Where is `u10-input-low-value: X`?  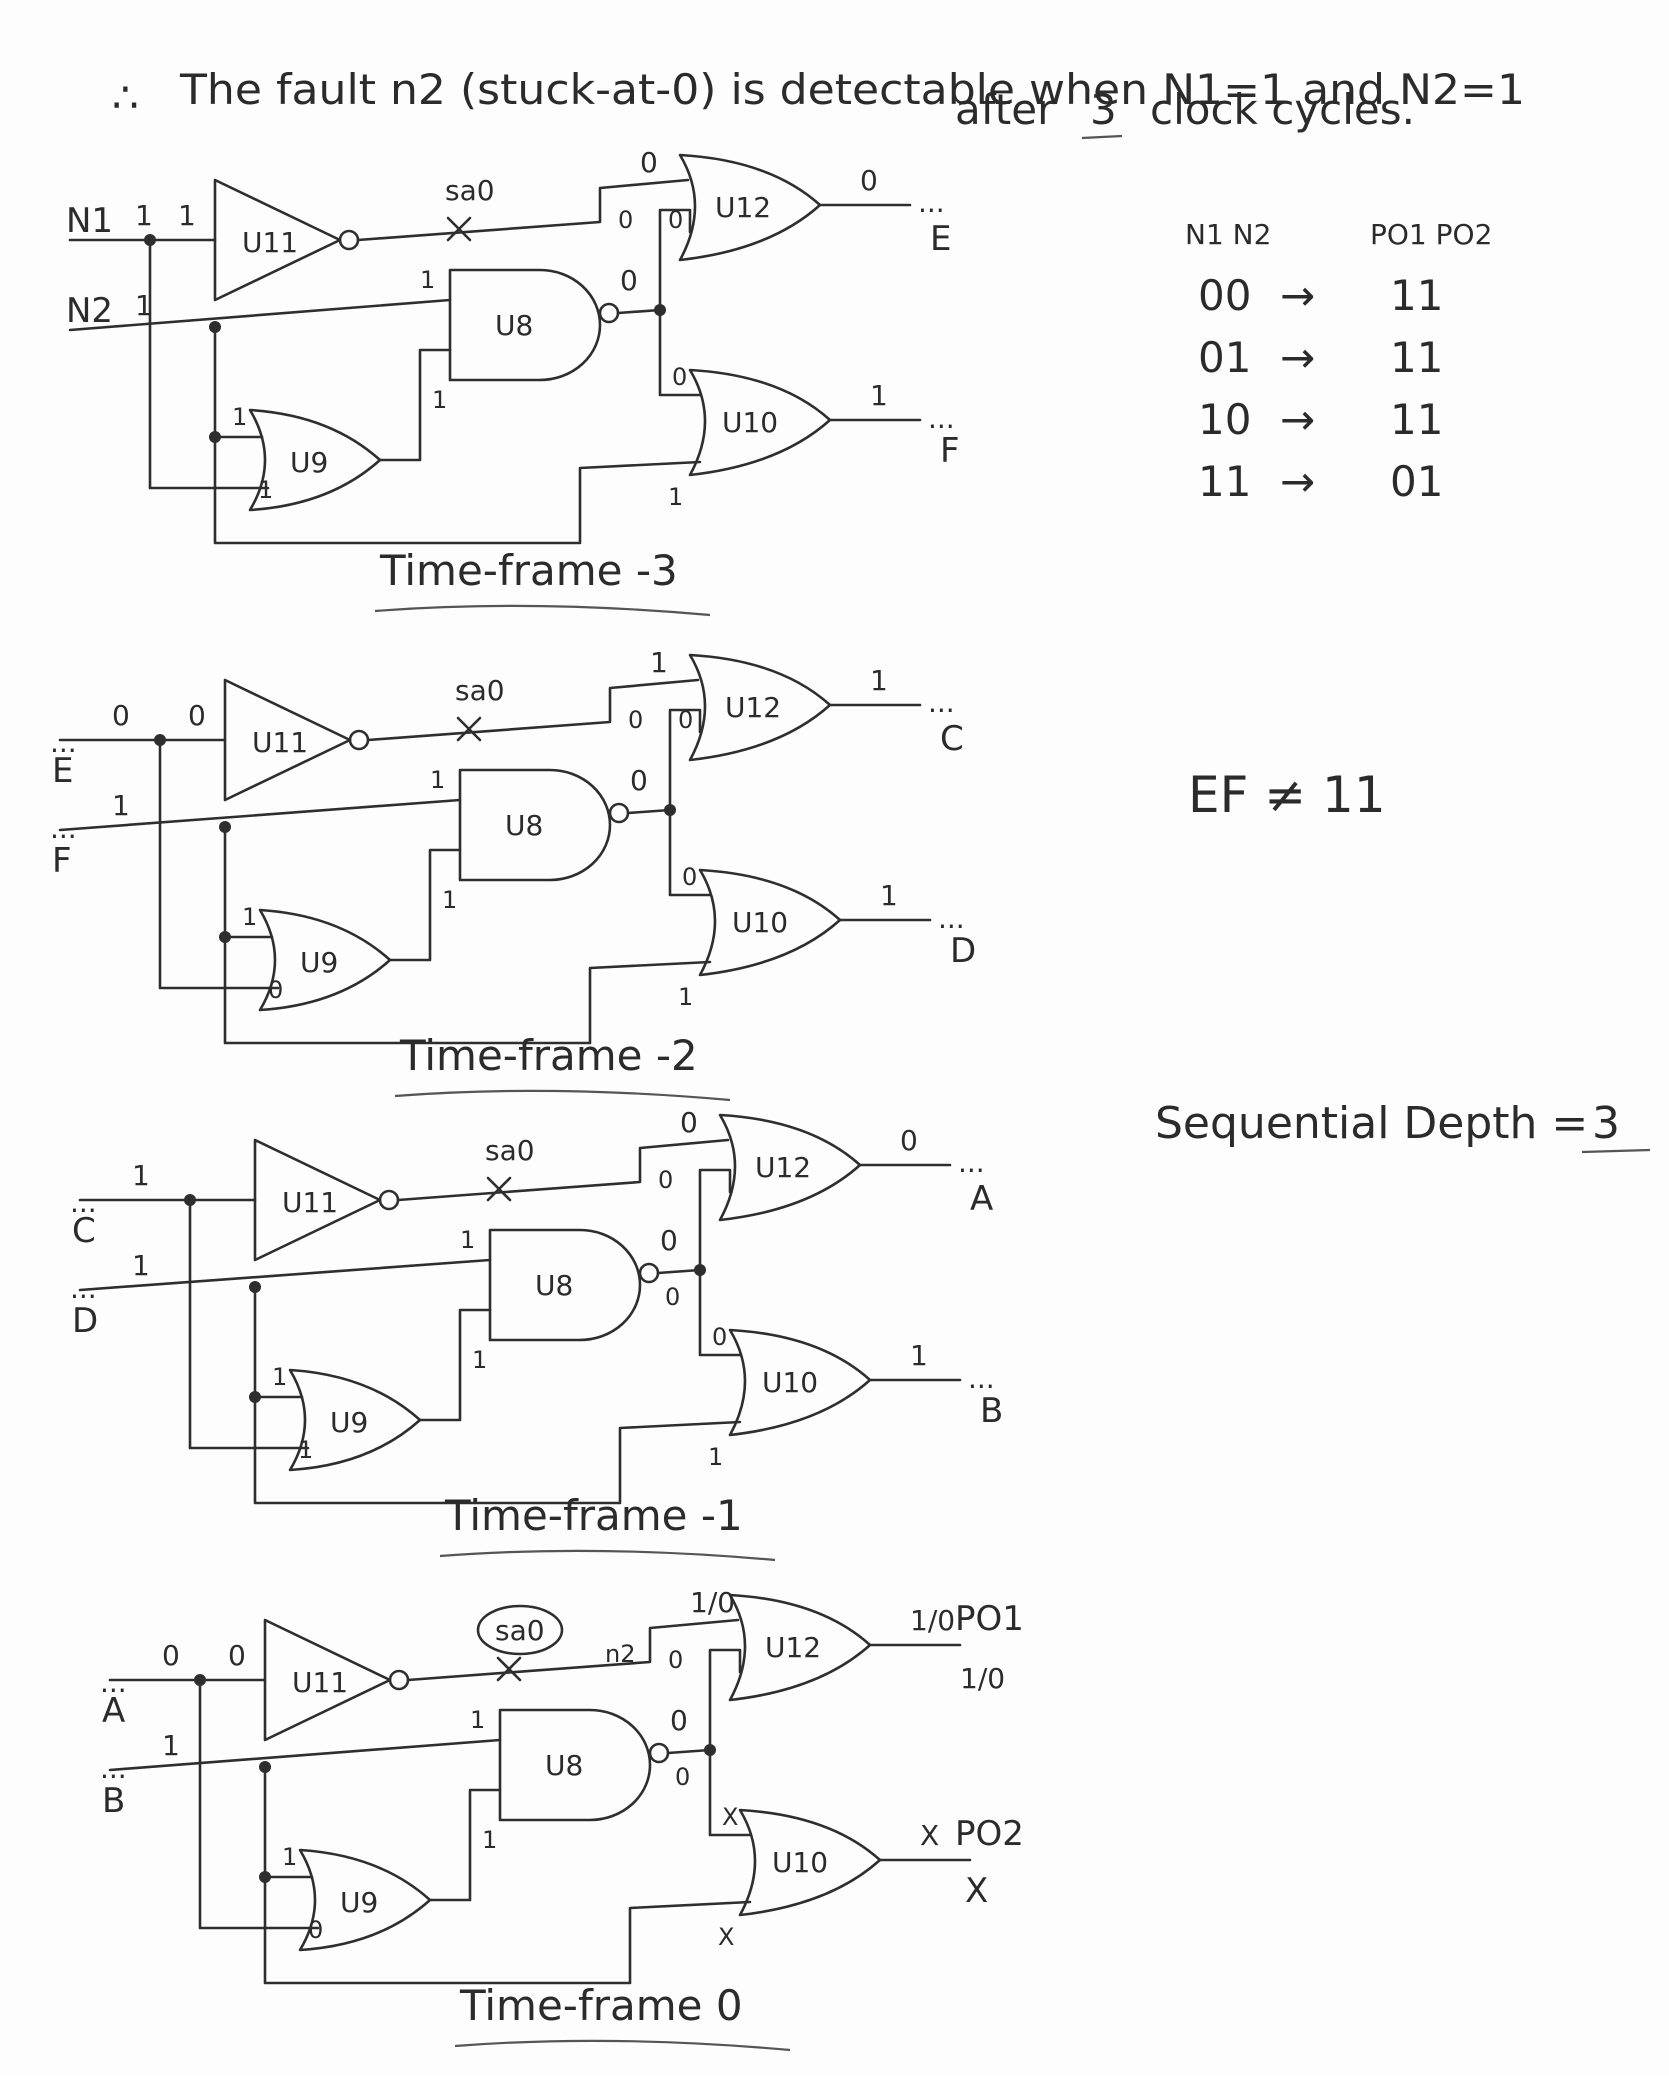
u10-input-low-value: X is located at coordinates (726, 1937).